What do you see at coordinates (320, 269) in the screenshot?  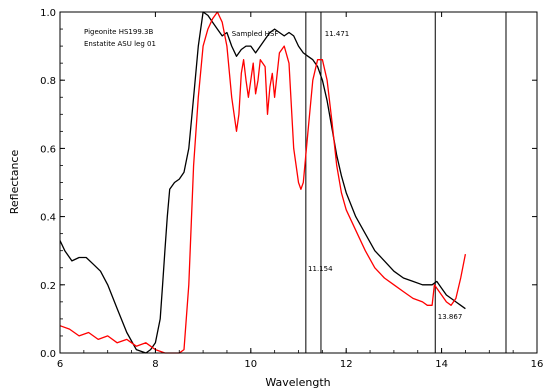 I see `annotation-label-1: 11.154` at bounding box center [320, 269].